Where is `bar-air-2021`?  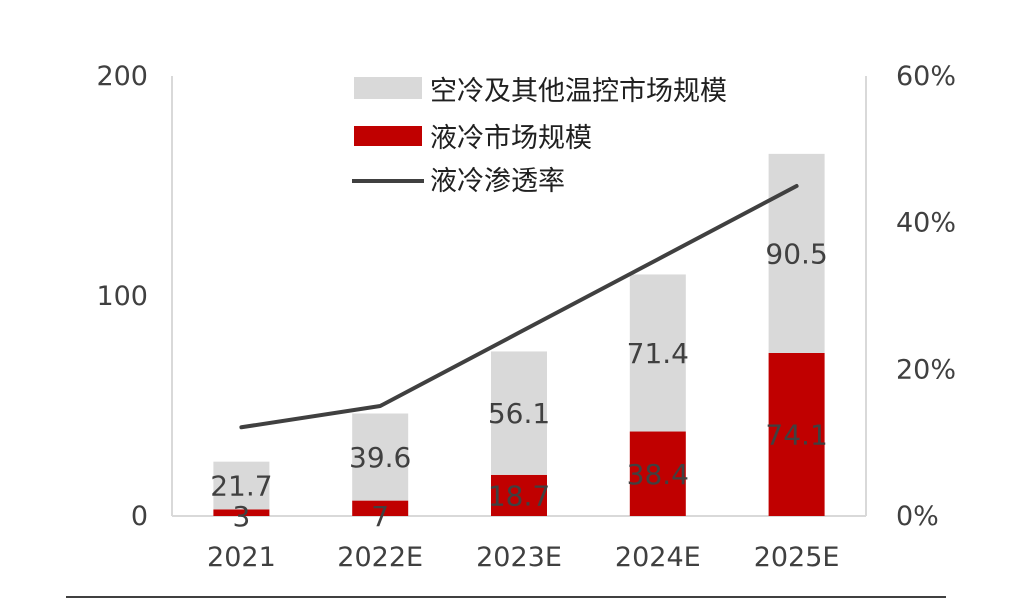
bar-air-2021 is located at coordinates (241, 485).